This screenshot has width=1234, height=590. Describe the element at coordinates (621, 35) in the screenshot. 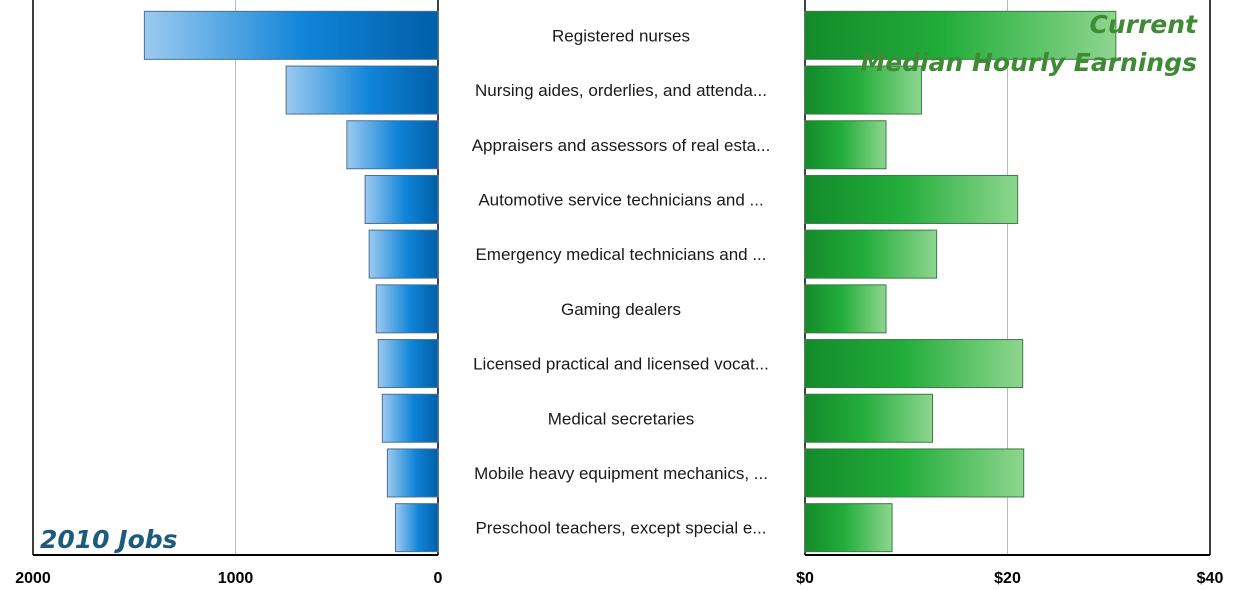

I see `category-label: Registered nurses` at that location.